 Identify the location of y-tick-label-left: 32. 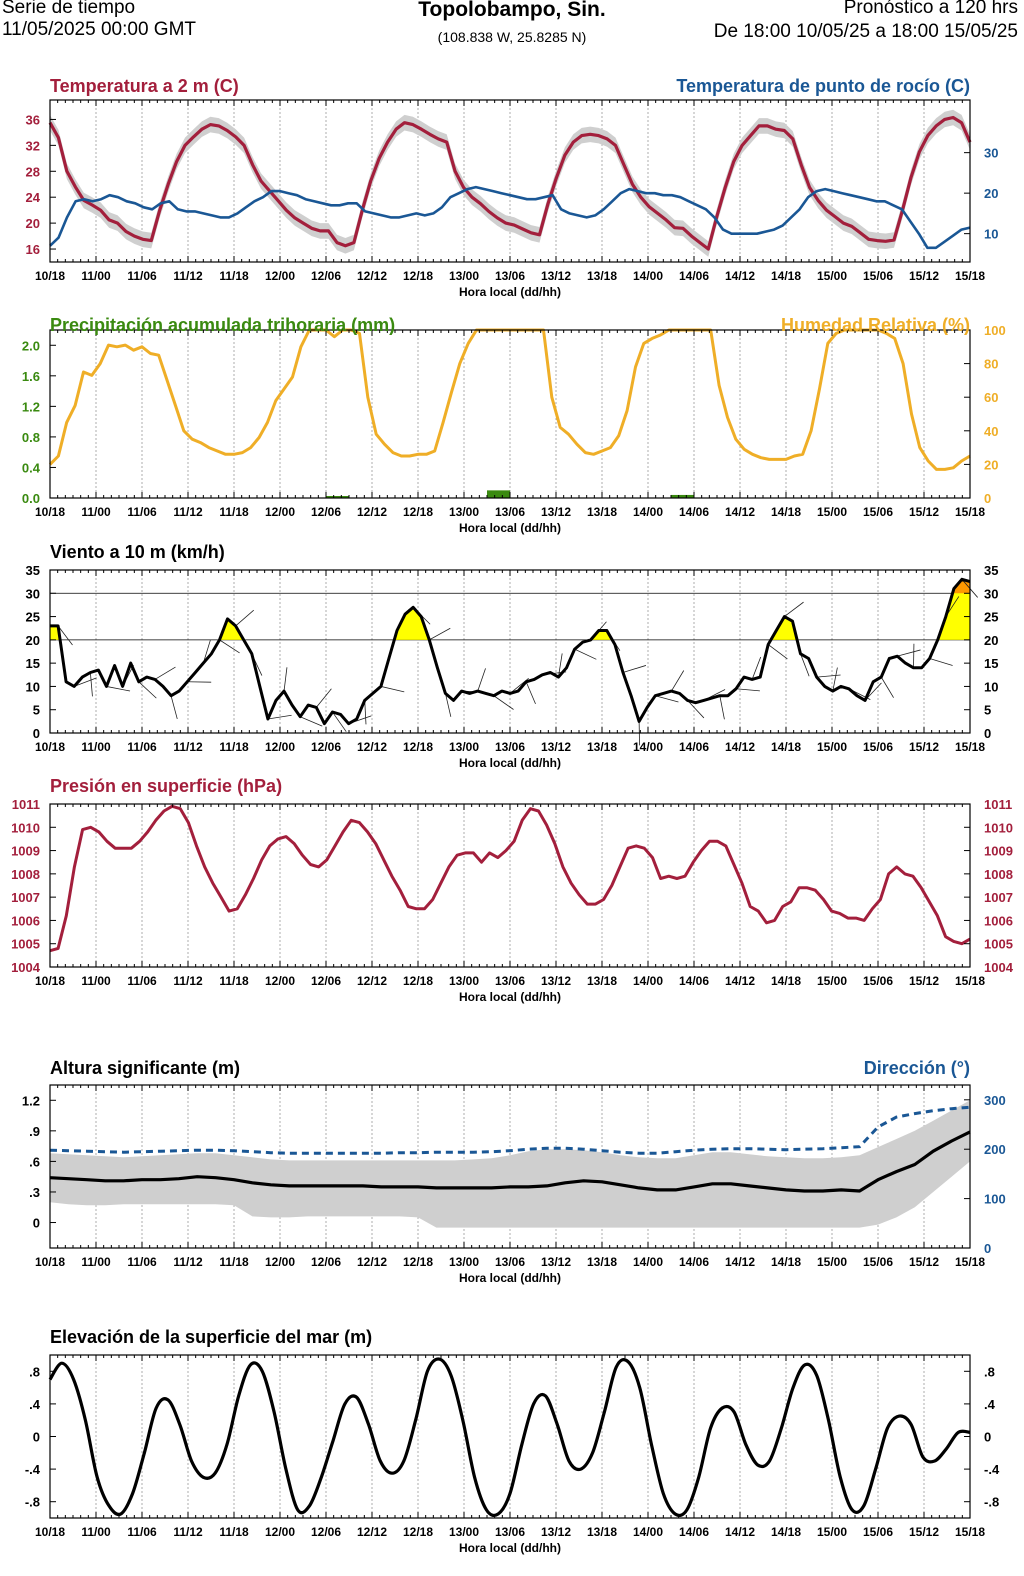
(33, 145).